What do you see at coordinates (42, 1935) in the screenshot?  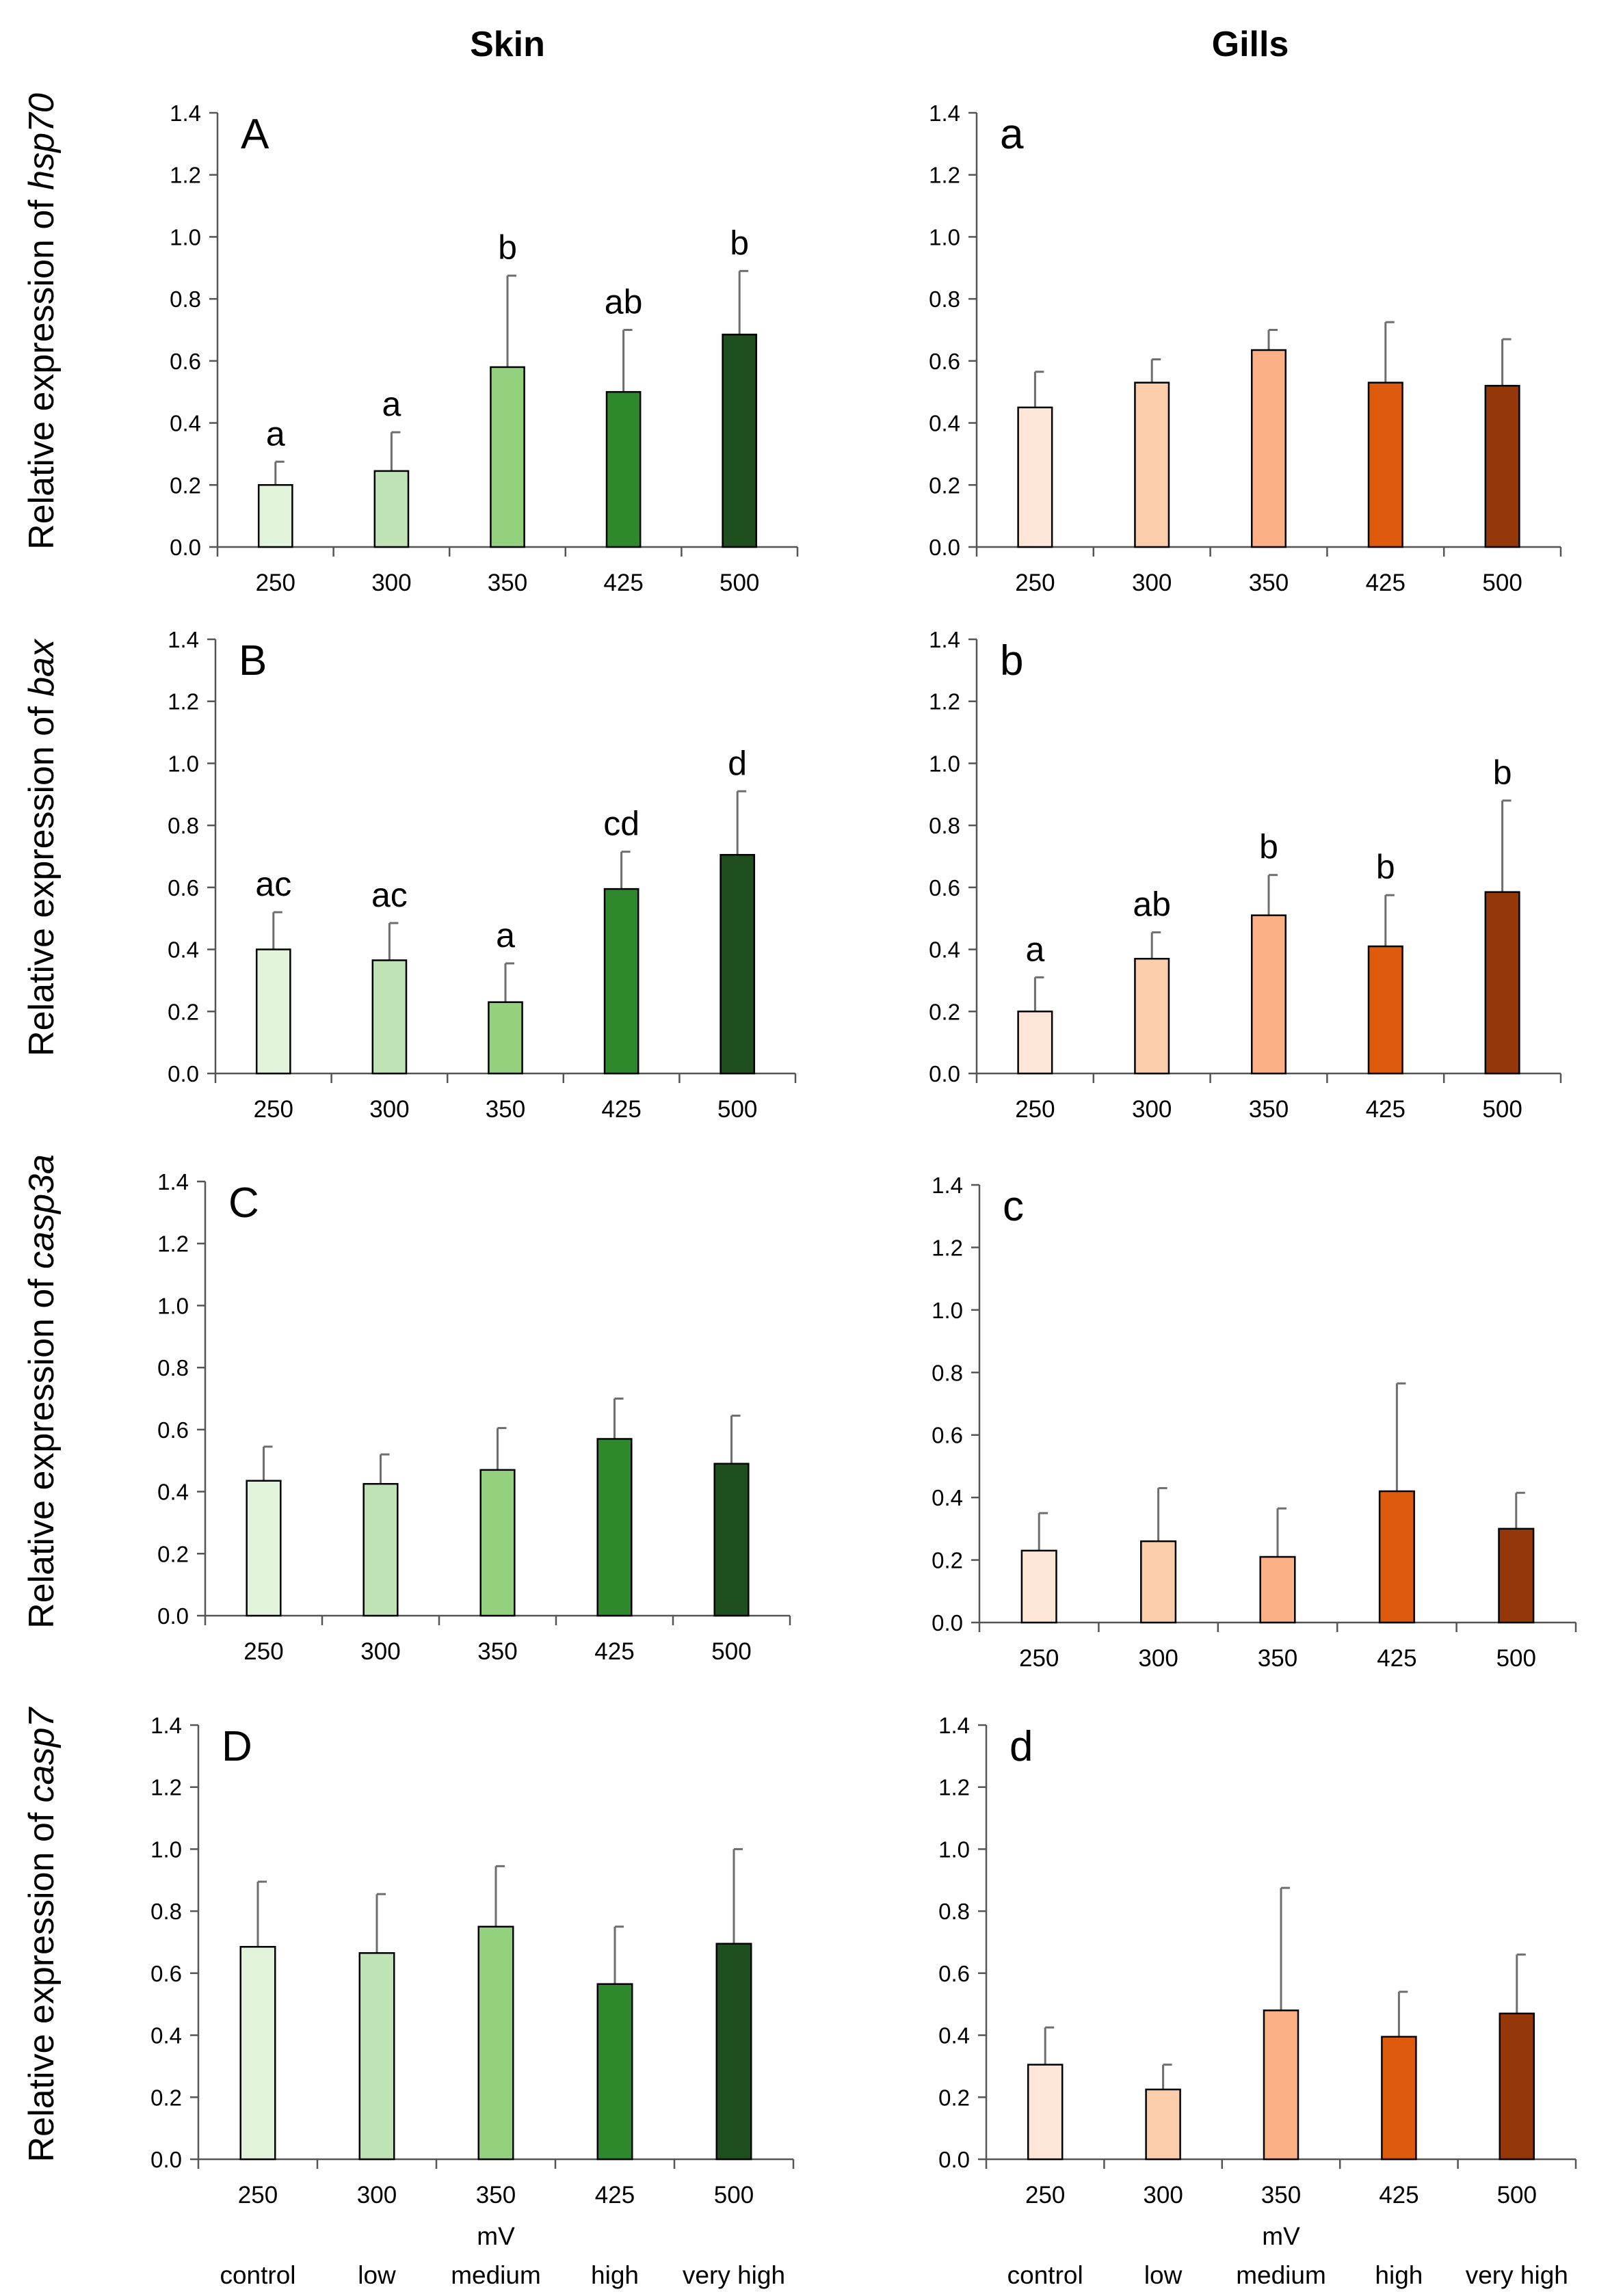 I see `y-axis-label-casp7: Relative expression of casp7` at bounding box center [42, 1935].